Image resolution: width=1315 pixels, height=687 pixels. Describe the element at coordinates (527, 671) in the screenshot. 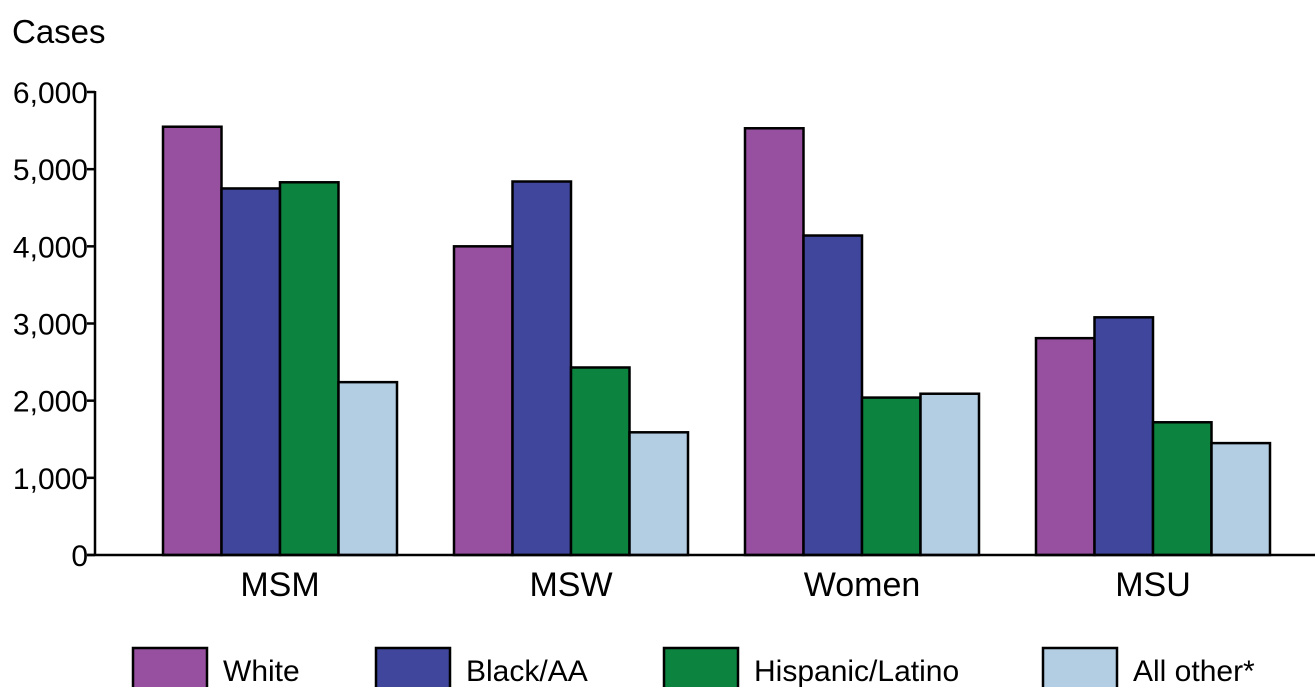

I see `legend-label: Black/AA` at that location.